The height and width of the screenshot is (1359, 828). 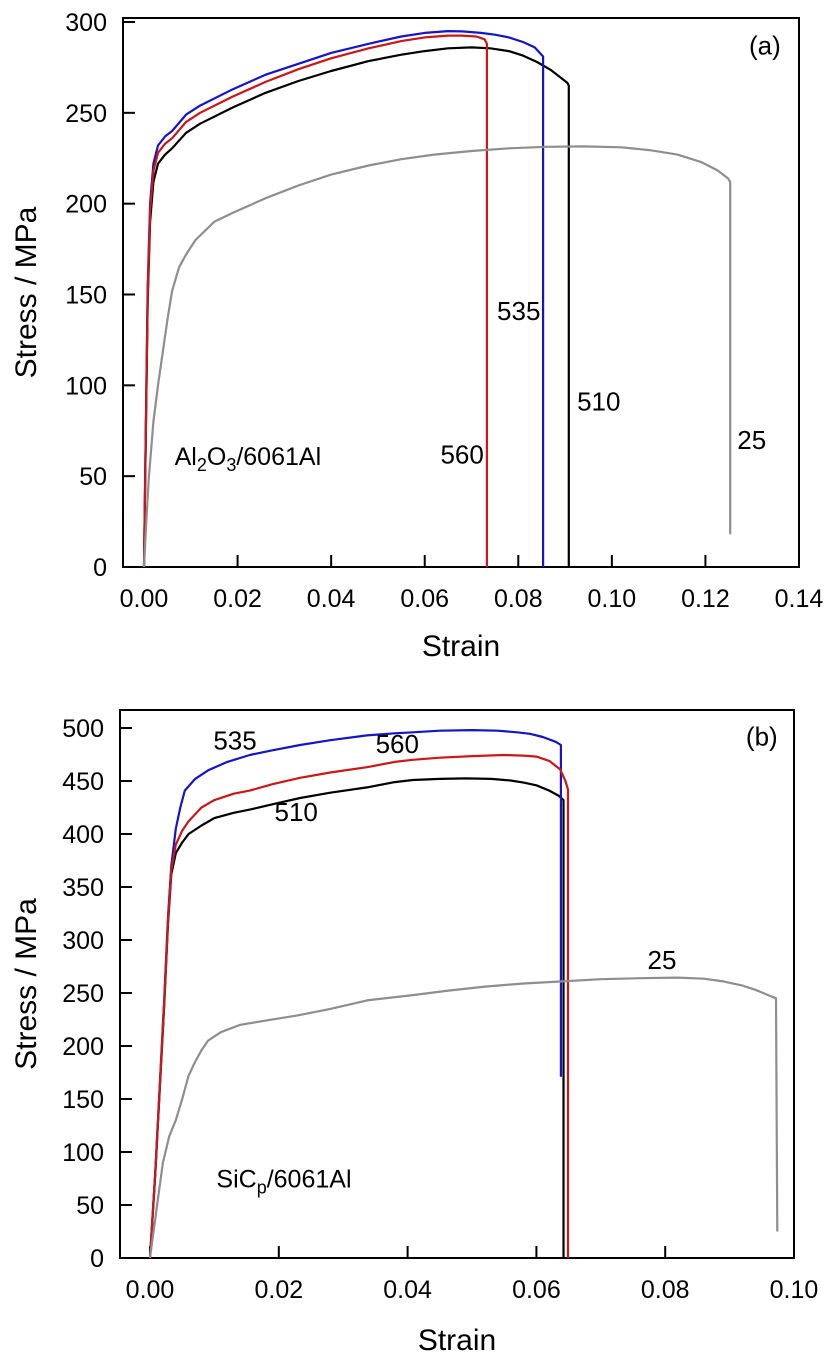 I want to click on panel-b-y-tick-label: 50, so click(x=90, y=1206).